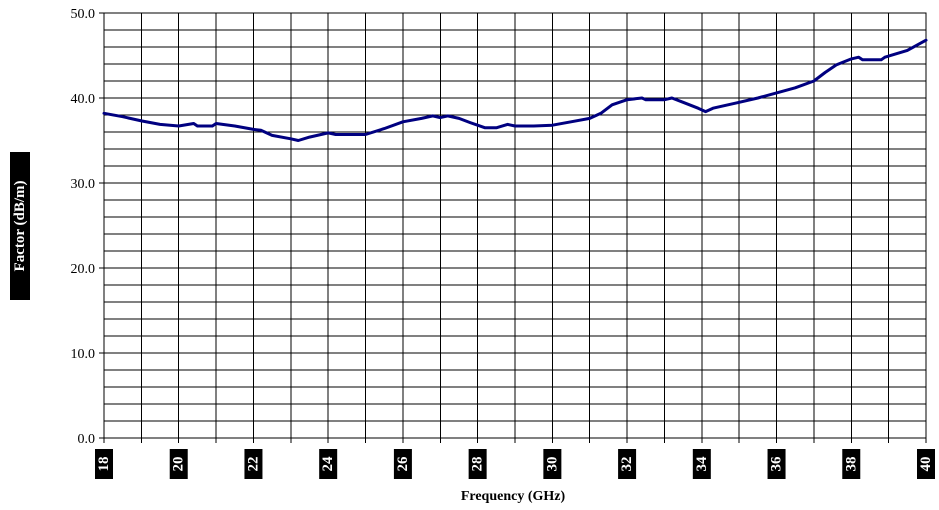 The height and width of the screenshot is (510, 939). I want to click on x-tick-label: 26, so click(402, 464).